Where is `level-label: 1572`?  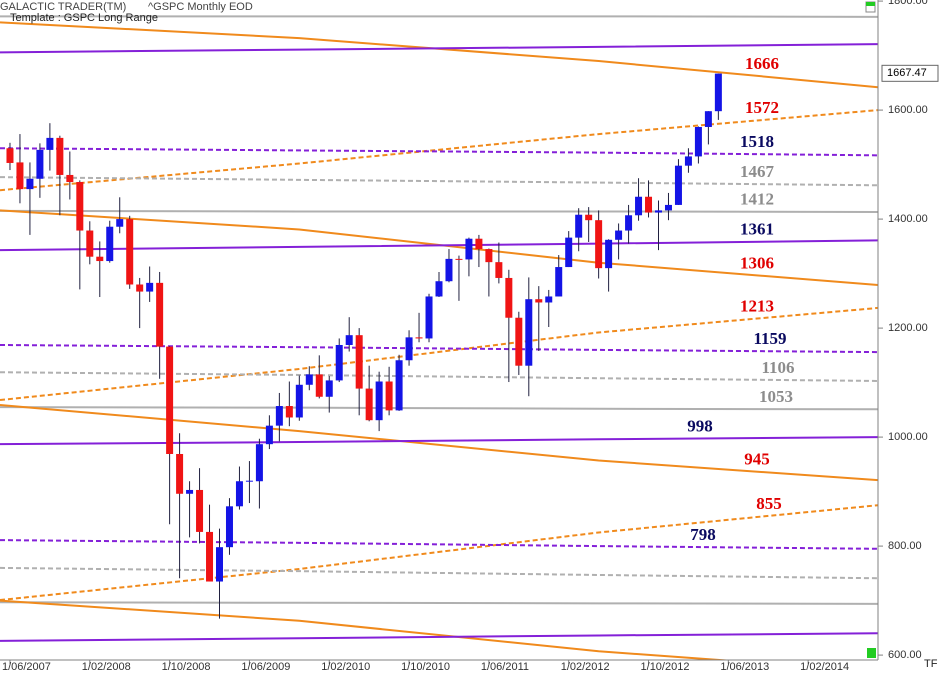 level-label: 1572 is located at coordinates (762, 107).